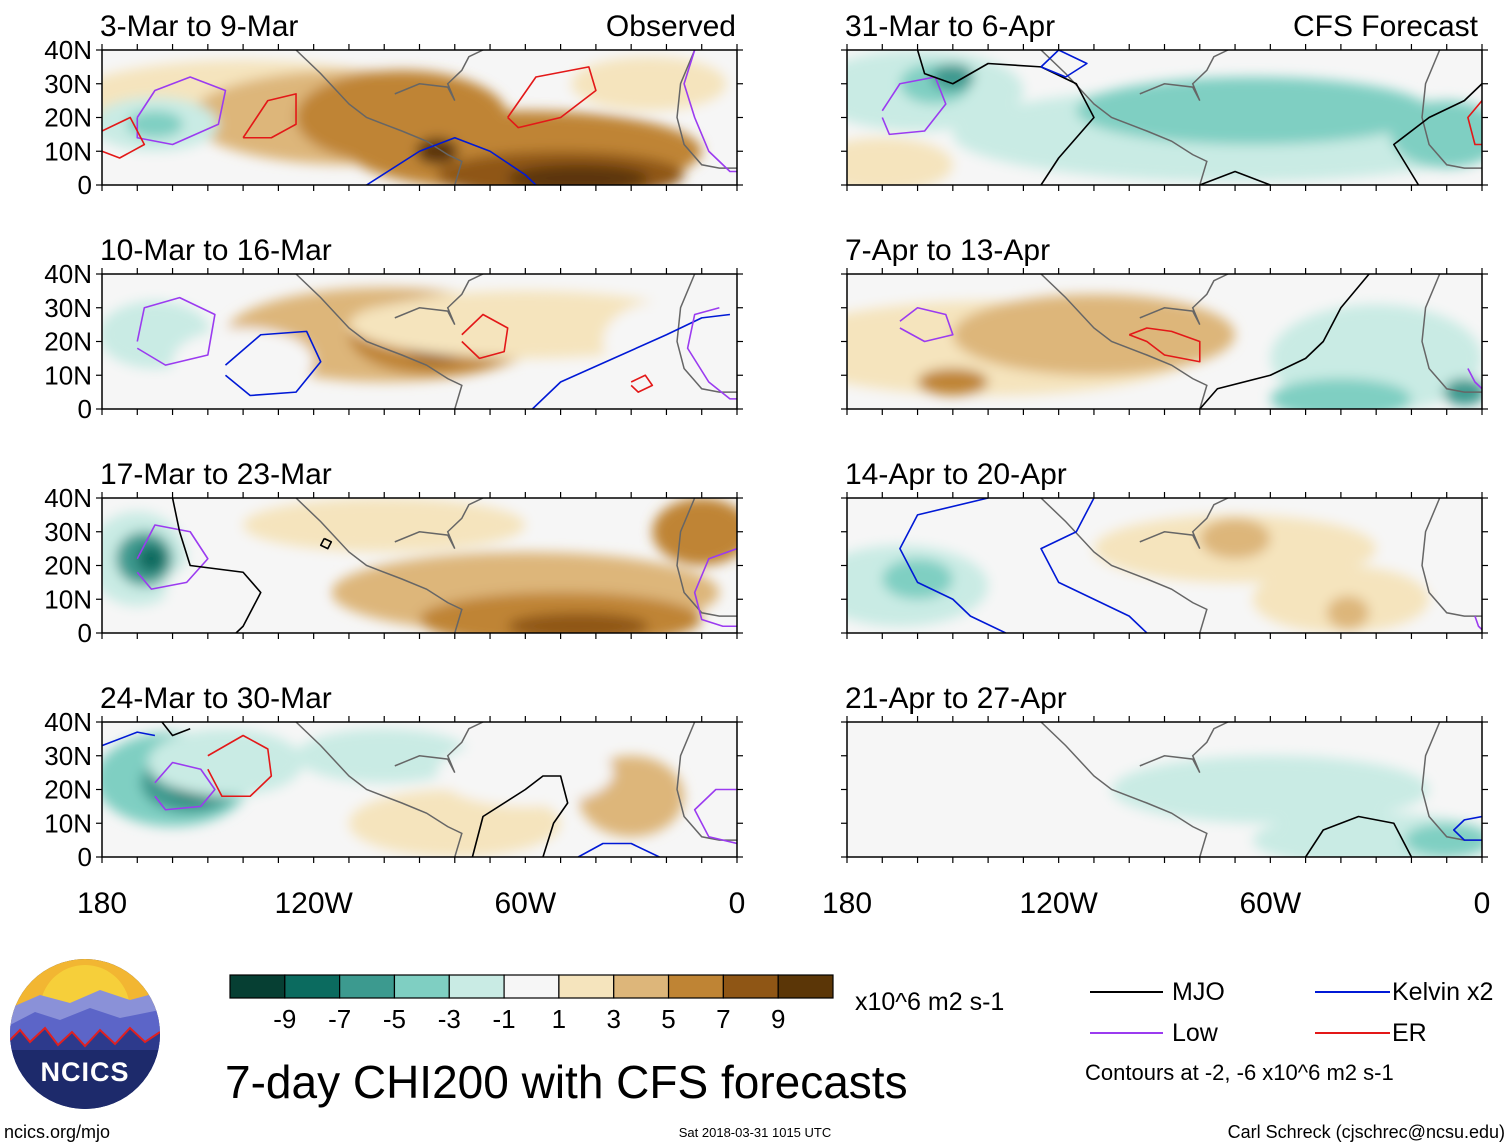  Describe the element at coordinates (339, 1019) in the screenshot. I see `colorbar-label: -7` at that location.